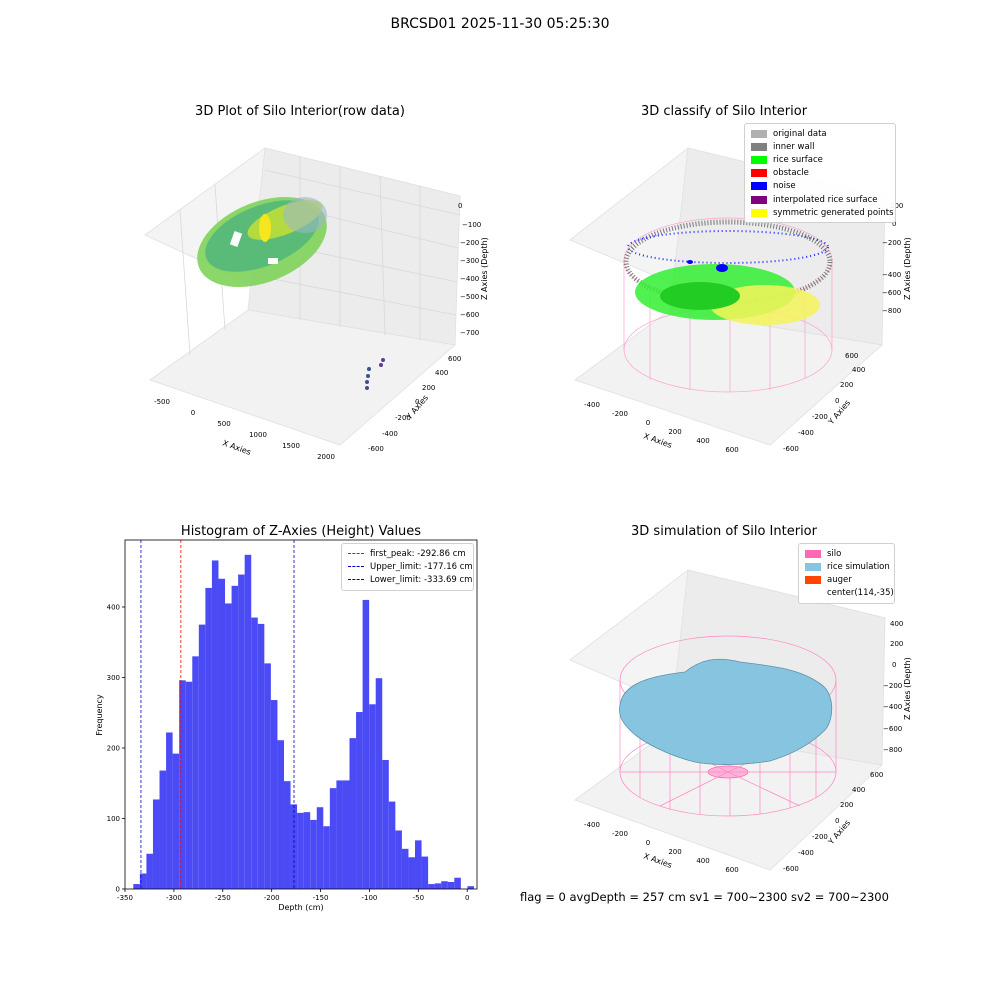  What do you see at coordinates (661, 427) in the screenshot?
I see `panel2-x-ticks: -400 -200 0 200 400 600` at bounding box center [661, 427].